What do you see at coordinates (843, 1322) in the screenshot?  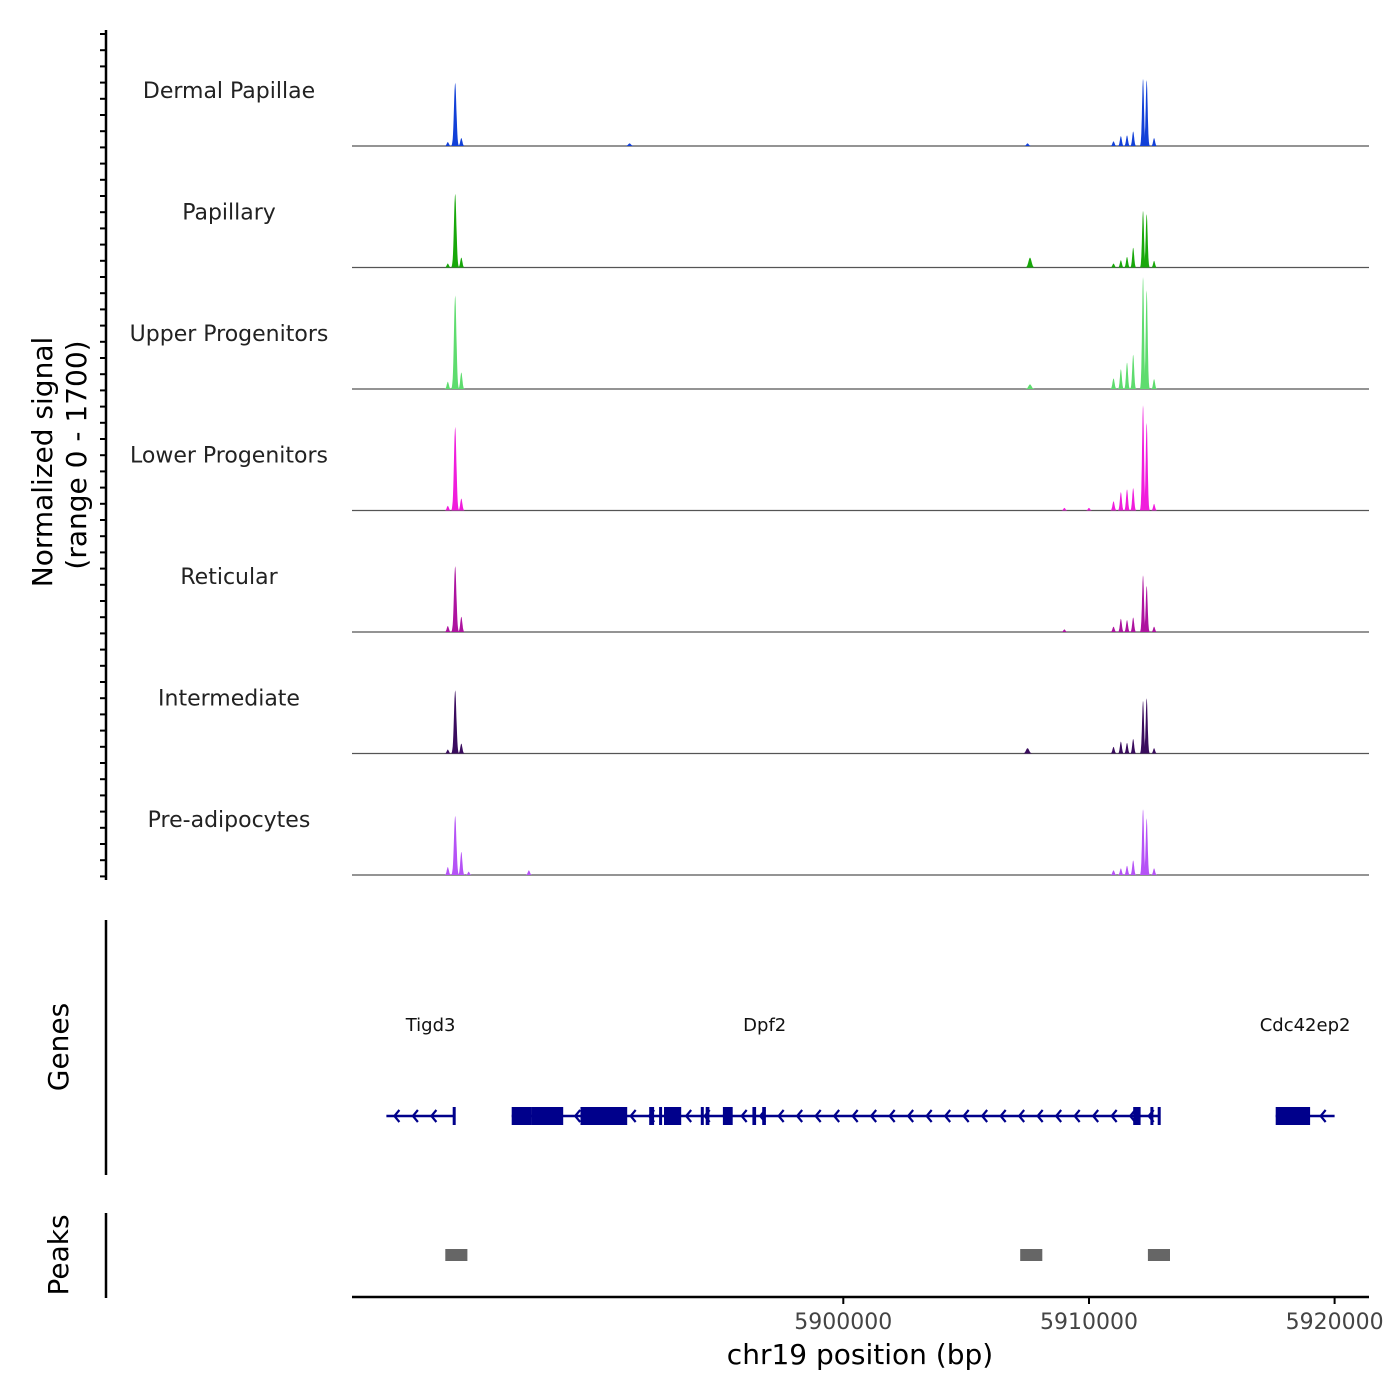 I see `x-tick-label: 5900000` at bounding box center [843, 1322].